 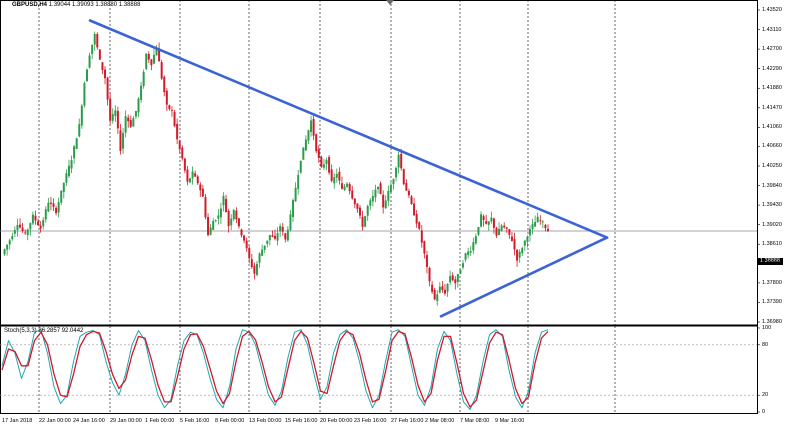 What do you see at coordinates (390, 2) in the screenshot?
I see `chart-shift-marker-icon` at bounding box center [390, 2].